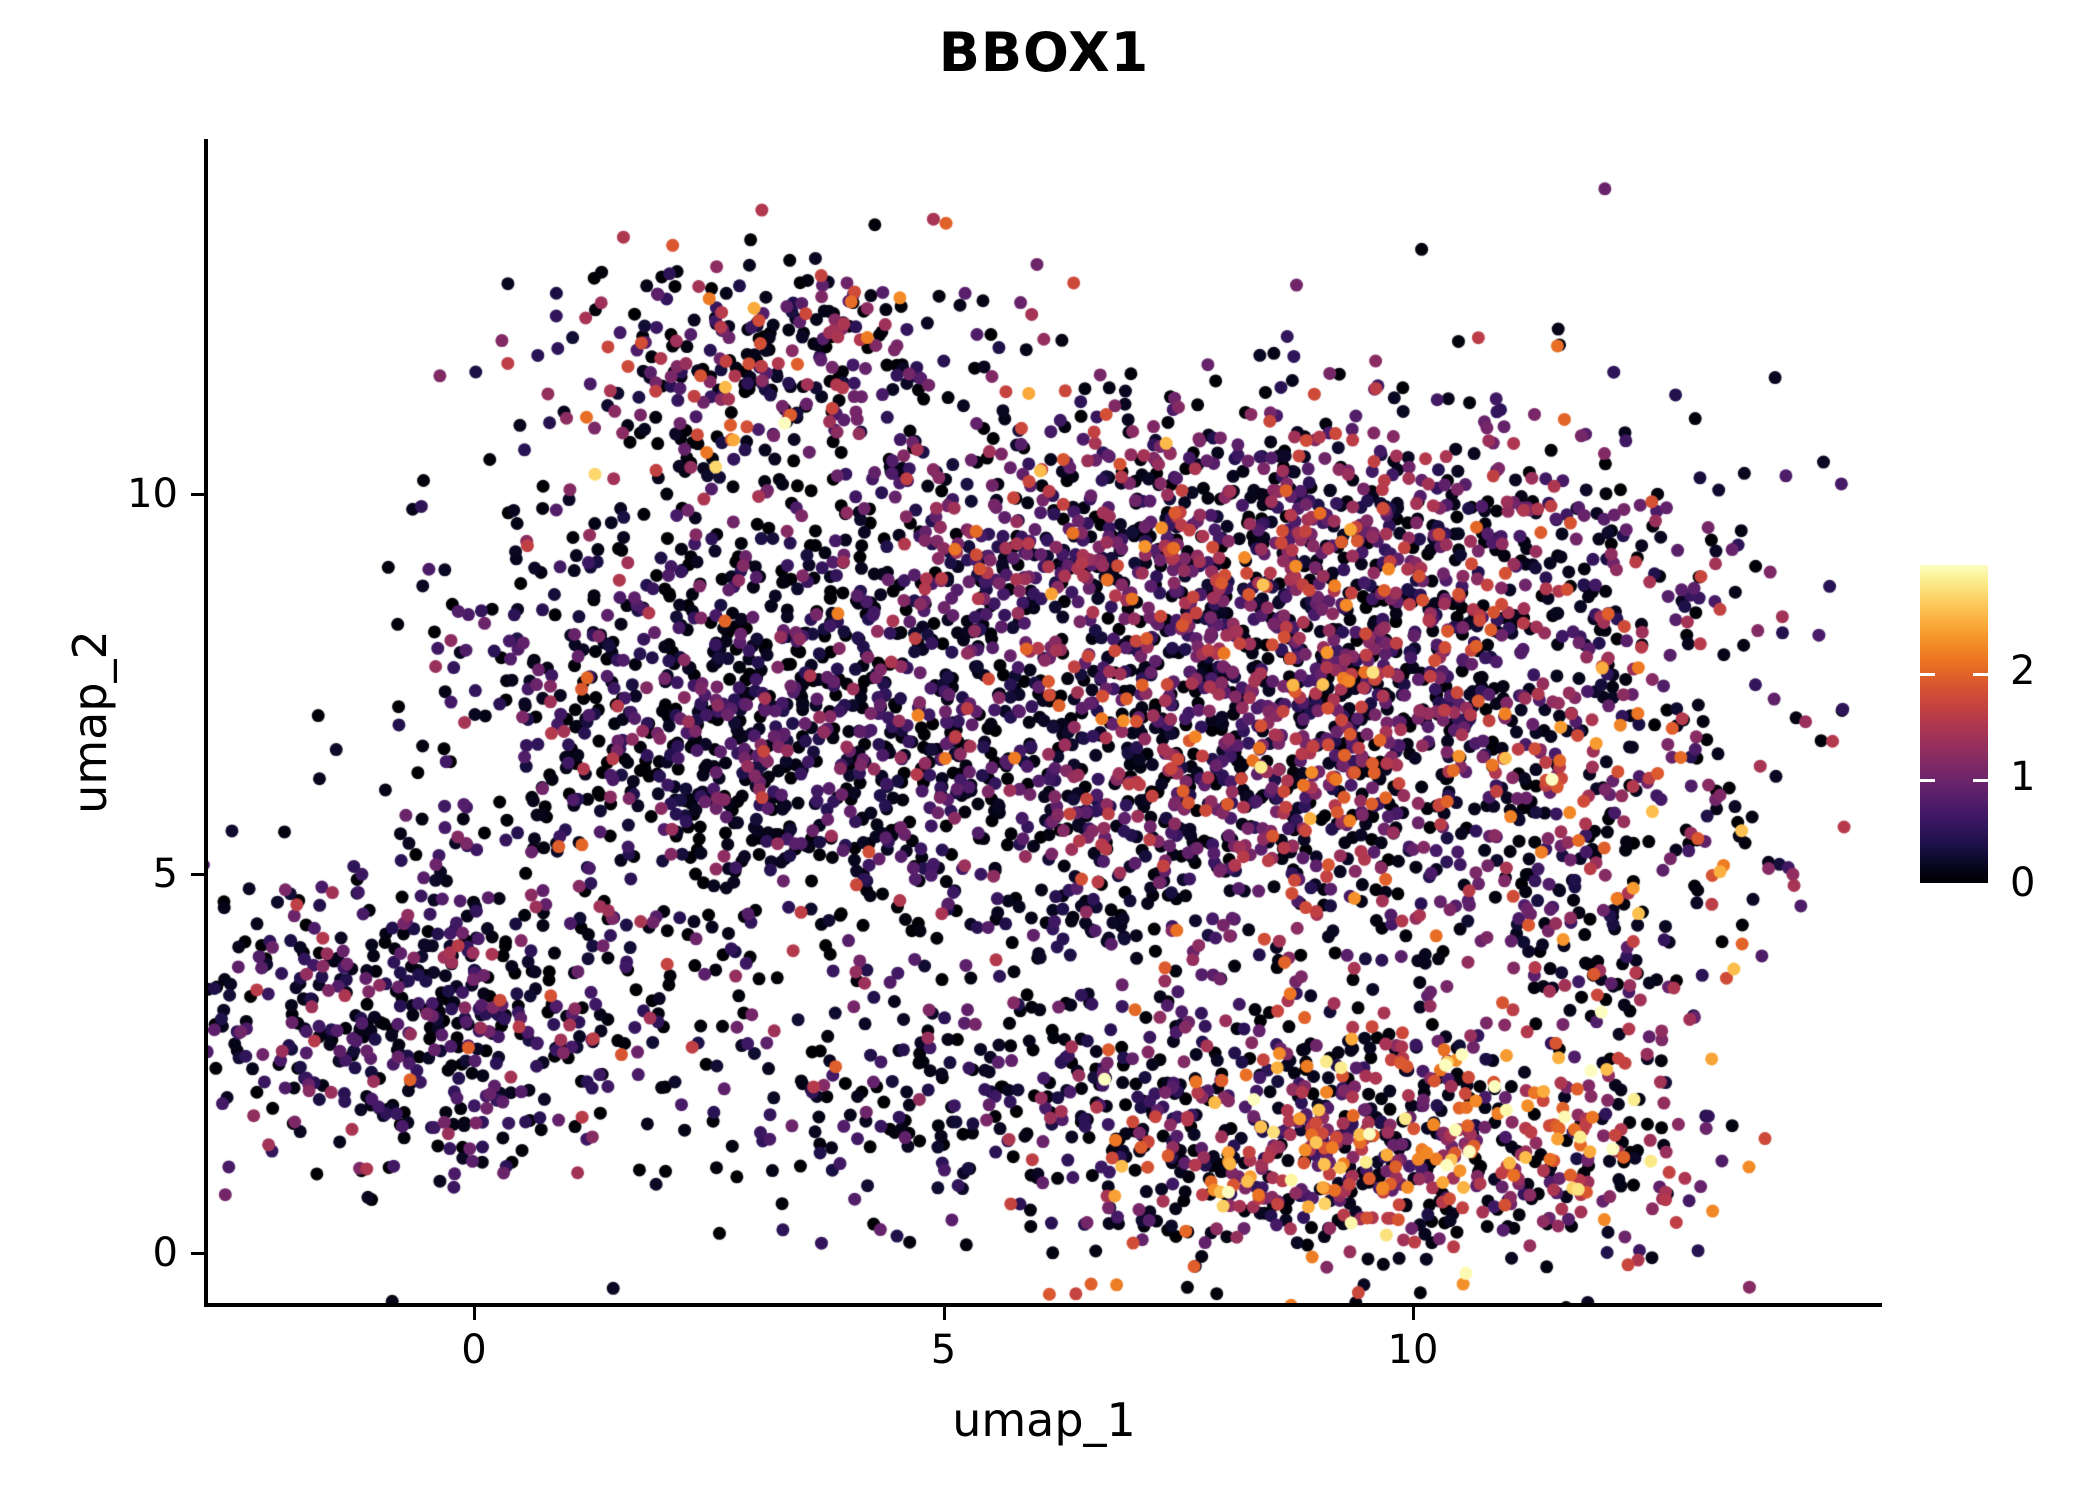 Image resolution: width=2100 pixels, height=1500 pixels. I want to click on axis-spine-left, so click(206, 723).